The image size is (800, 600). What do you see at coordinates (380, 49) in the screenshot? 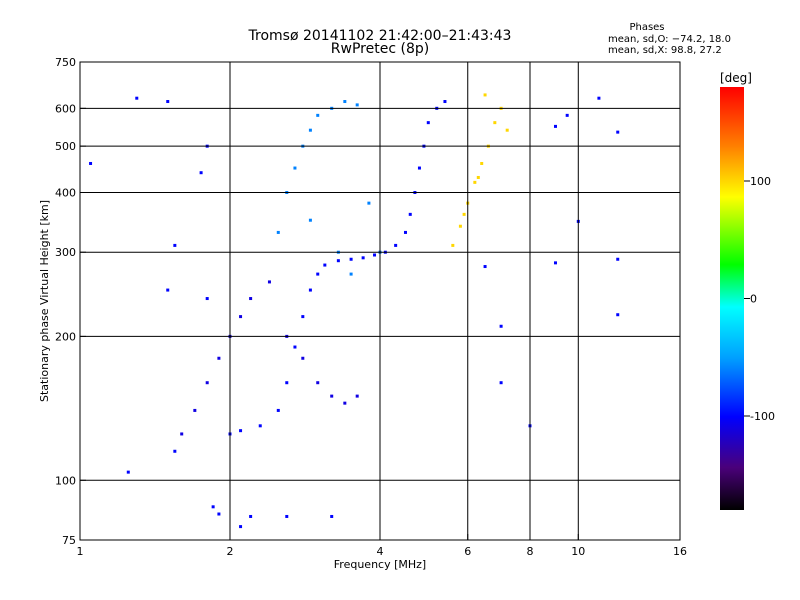
I see `chart-subtitle: RwPretec (8p)` at bounding box center [380, 49].